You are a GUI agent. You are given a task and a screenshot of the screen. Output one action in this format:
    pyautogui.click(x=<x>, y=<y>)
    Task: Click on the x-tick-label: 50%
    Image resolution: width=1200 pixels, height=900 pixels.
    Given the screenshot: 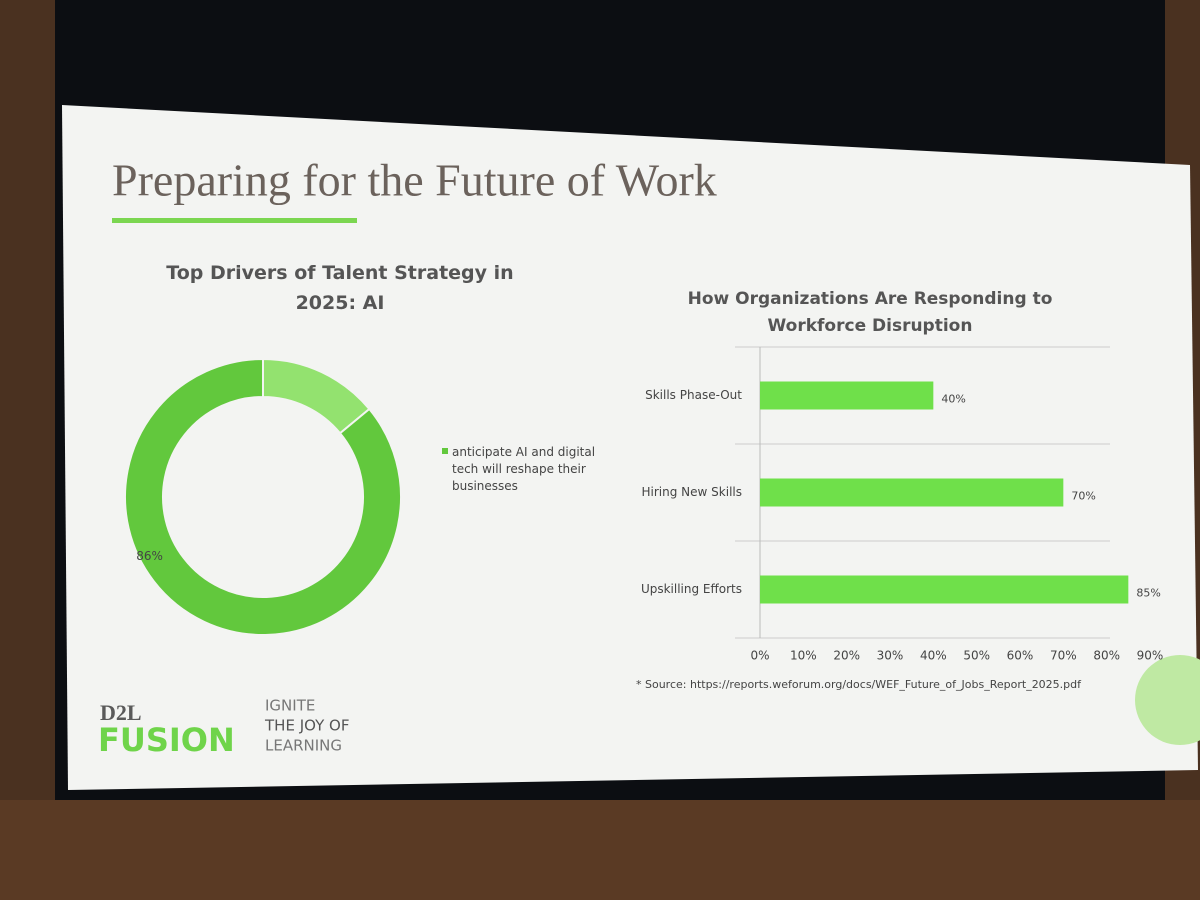 What is the action you would take?
    pyautogui.click(x=976, y=656)
    